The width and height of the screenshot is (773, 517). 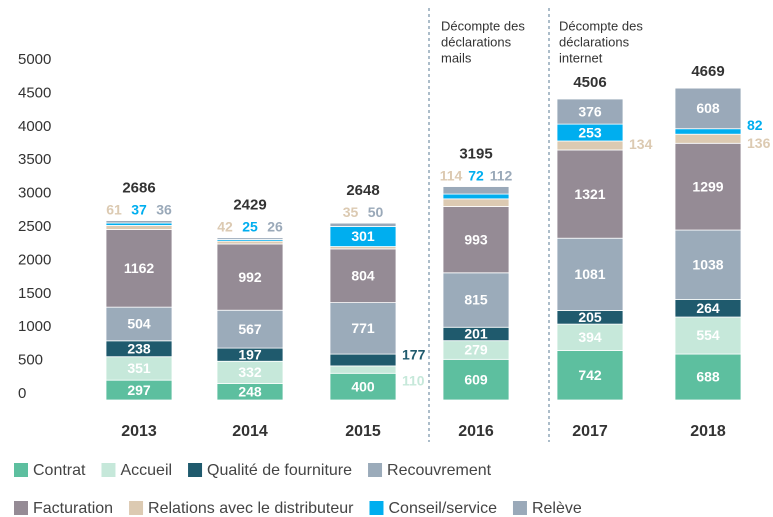 I want to click on x-tick-label: 2016, so click(x=476, y=431).